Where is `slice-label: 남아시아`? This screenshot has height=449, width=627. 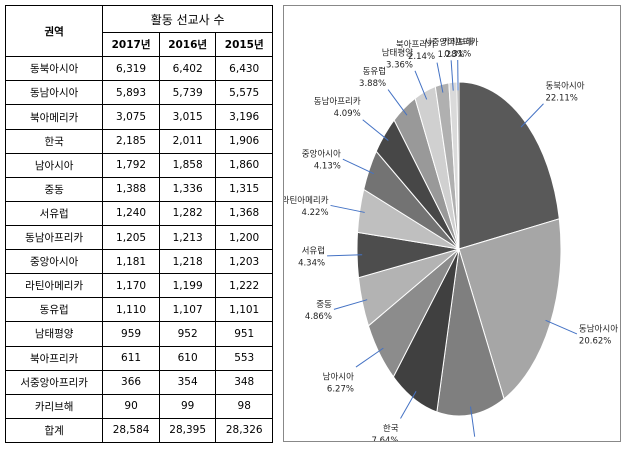 slice-label: 남아시아 is located at coordinates (338, 377).